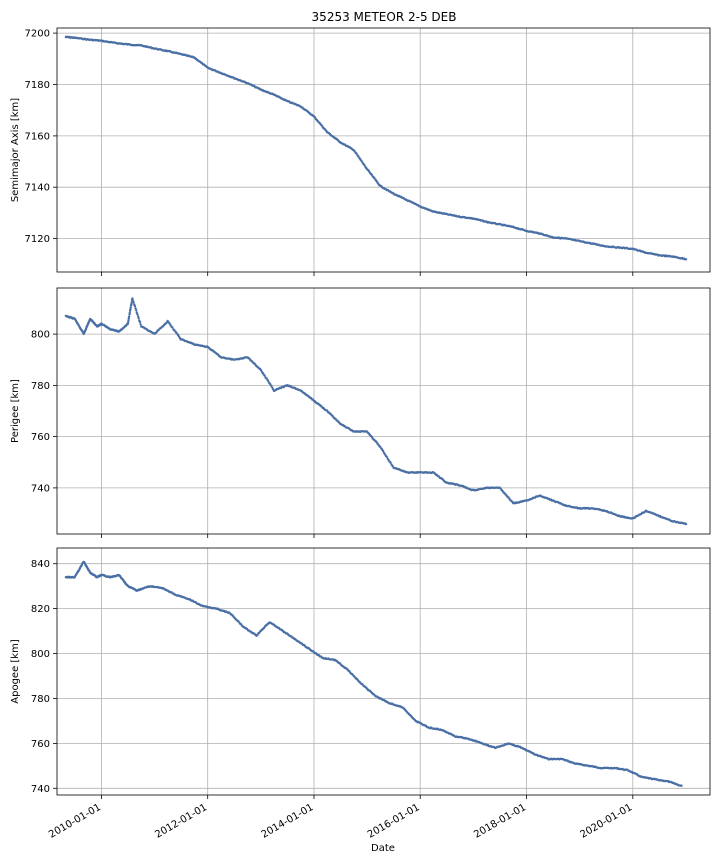 This screenshot has height=864, width=720. What do you see at coordinates (288, 821) in the screenshot?
I see `x-tick-label: 2014-01-01` at bounding box center [288, 821].